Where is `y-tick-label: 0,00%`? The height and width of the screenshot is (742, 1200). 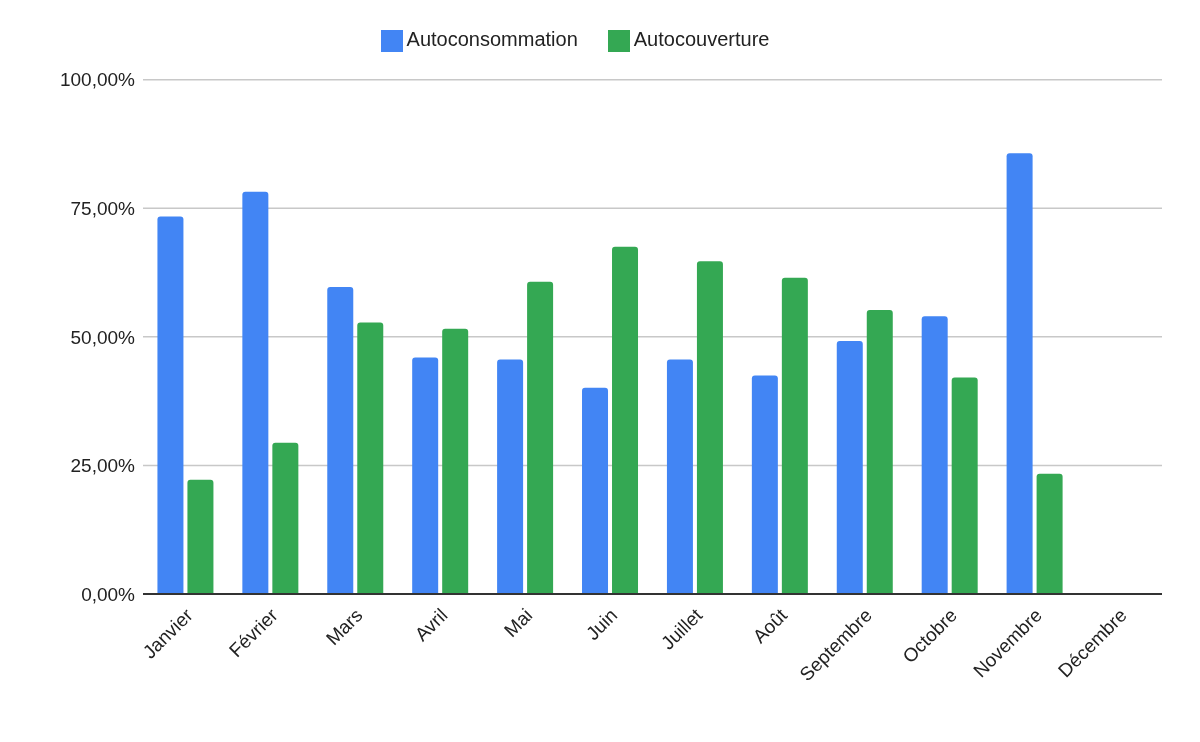 y-tick-label: 0,00% is located at coordinates (108, 594).